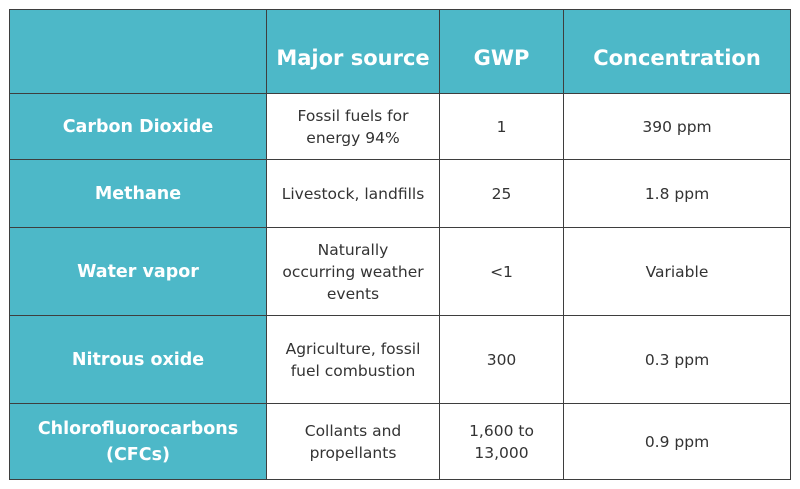 The image size is (800, 489). What do you see at coordinates (501, 271) in the screenshot?
I see `gwp-cell: <1` at bounding box center [501, 271].